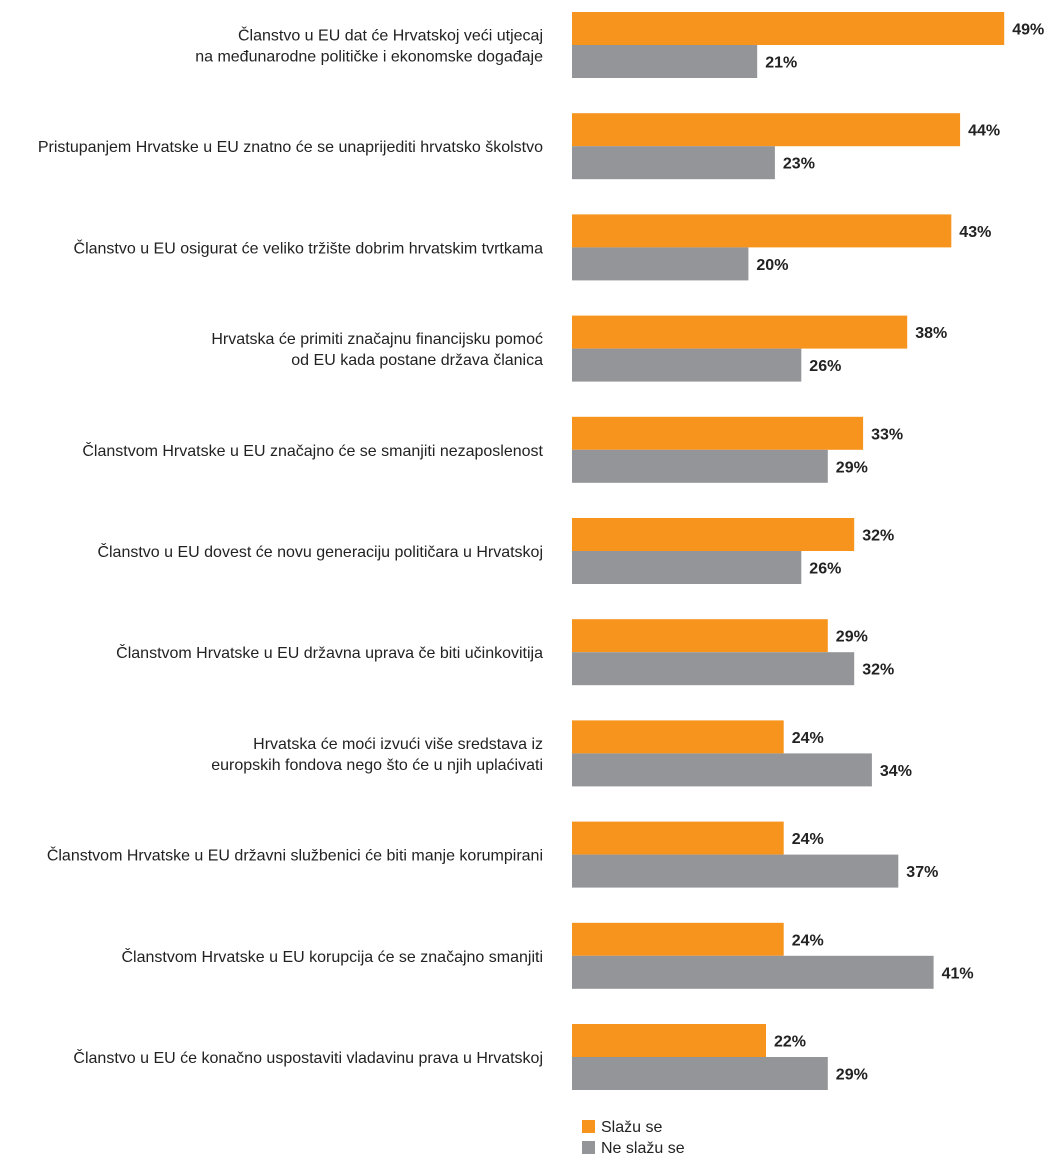 This screenshot has height=1163, width=1054. Describe the element at coordinates (878, 536) in the screenshot. I see `value-label-agree: 32%` at that location.